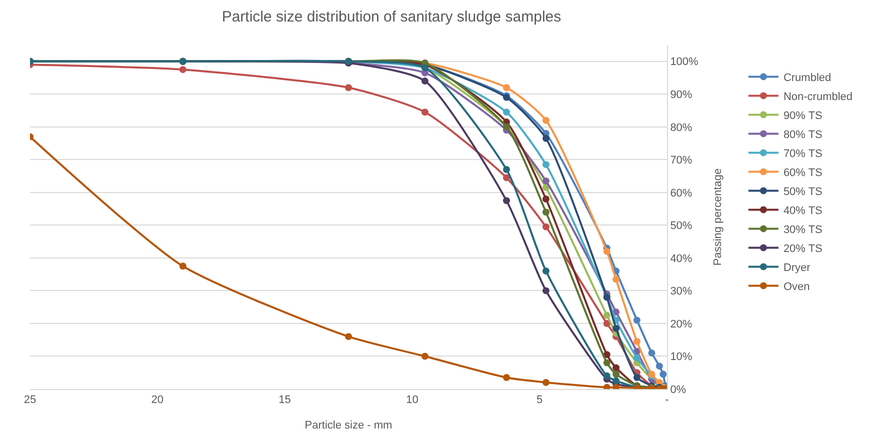 Image resolution: width=870 pixels, height=441 pixels. Describe the element at coordinates (718, 217) in the screenshot. I see `y-axis-title: Passing percentage` at that location.